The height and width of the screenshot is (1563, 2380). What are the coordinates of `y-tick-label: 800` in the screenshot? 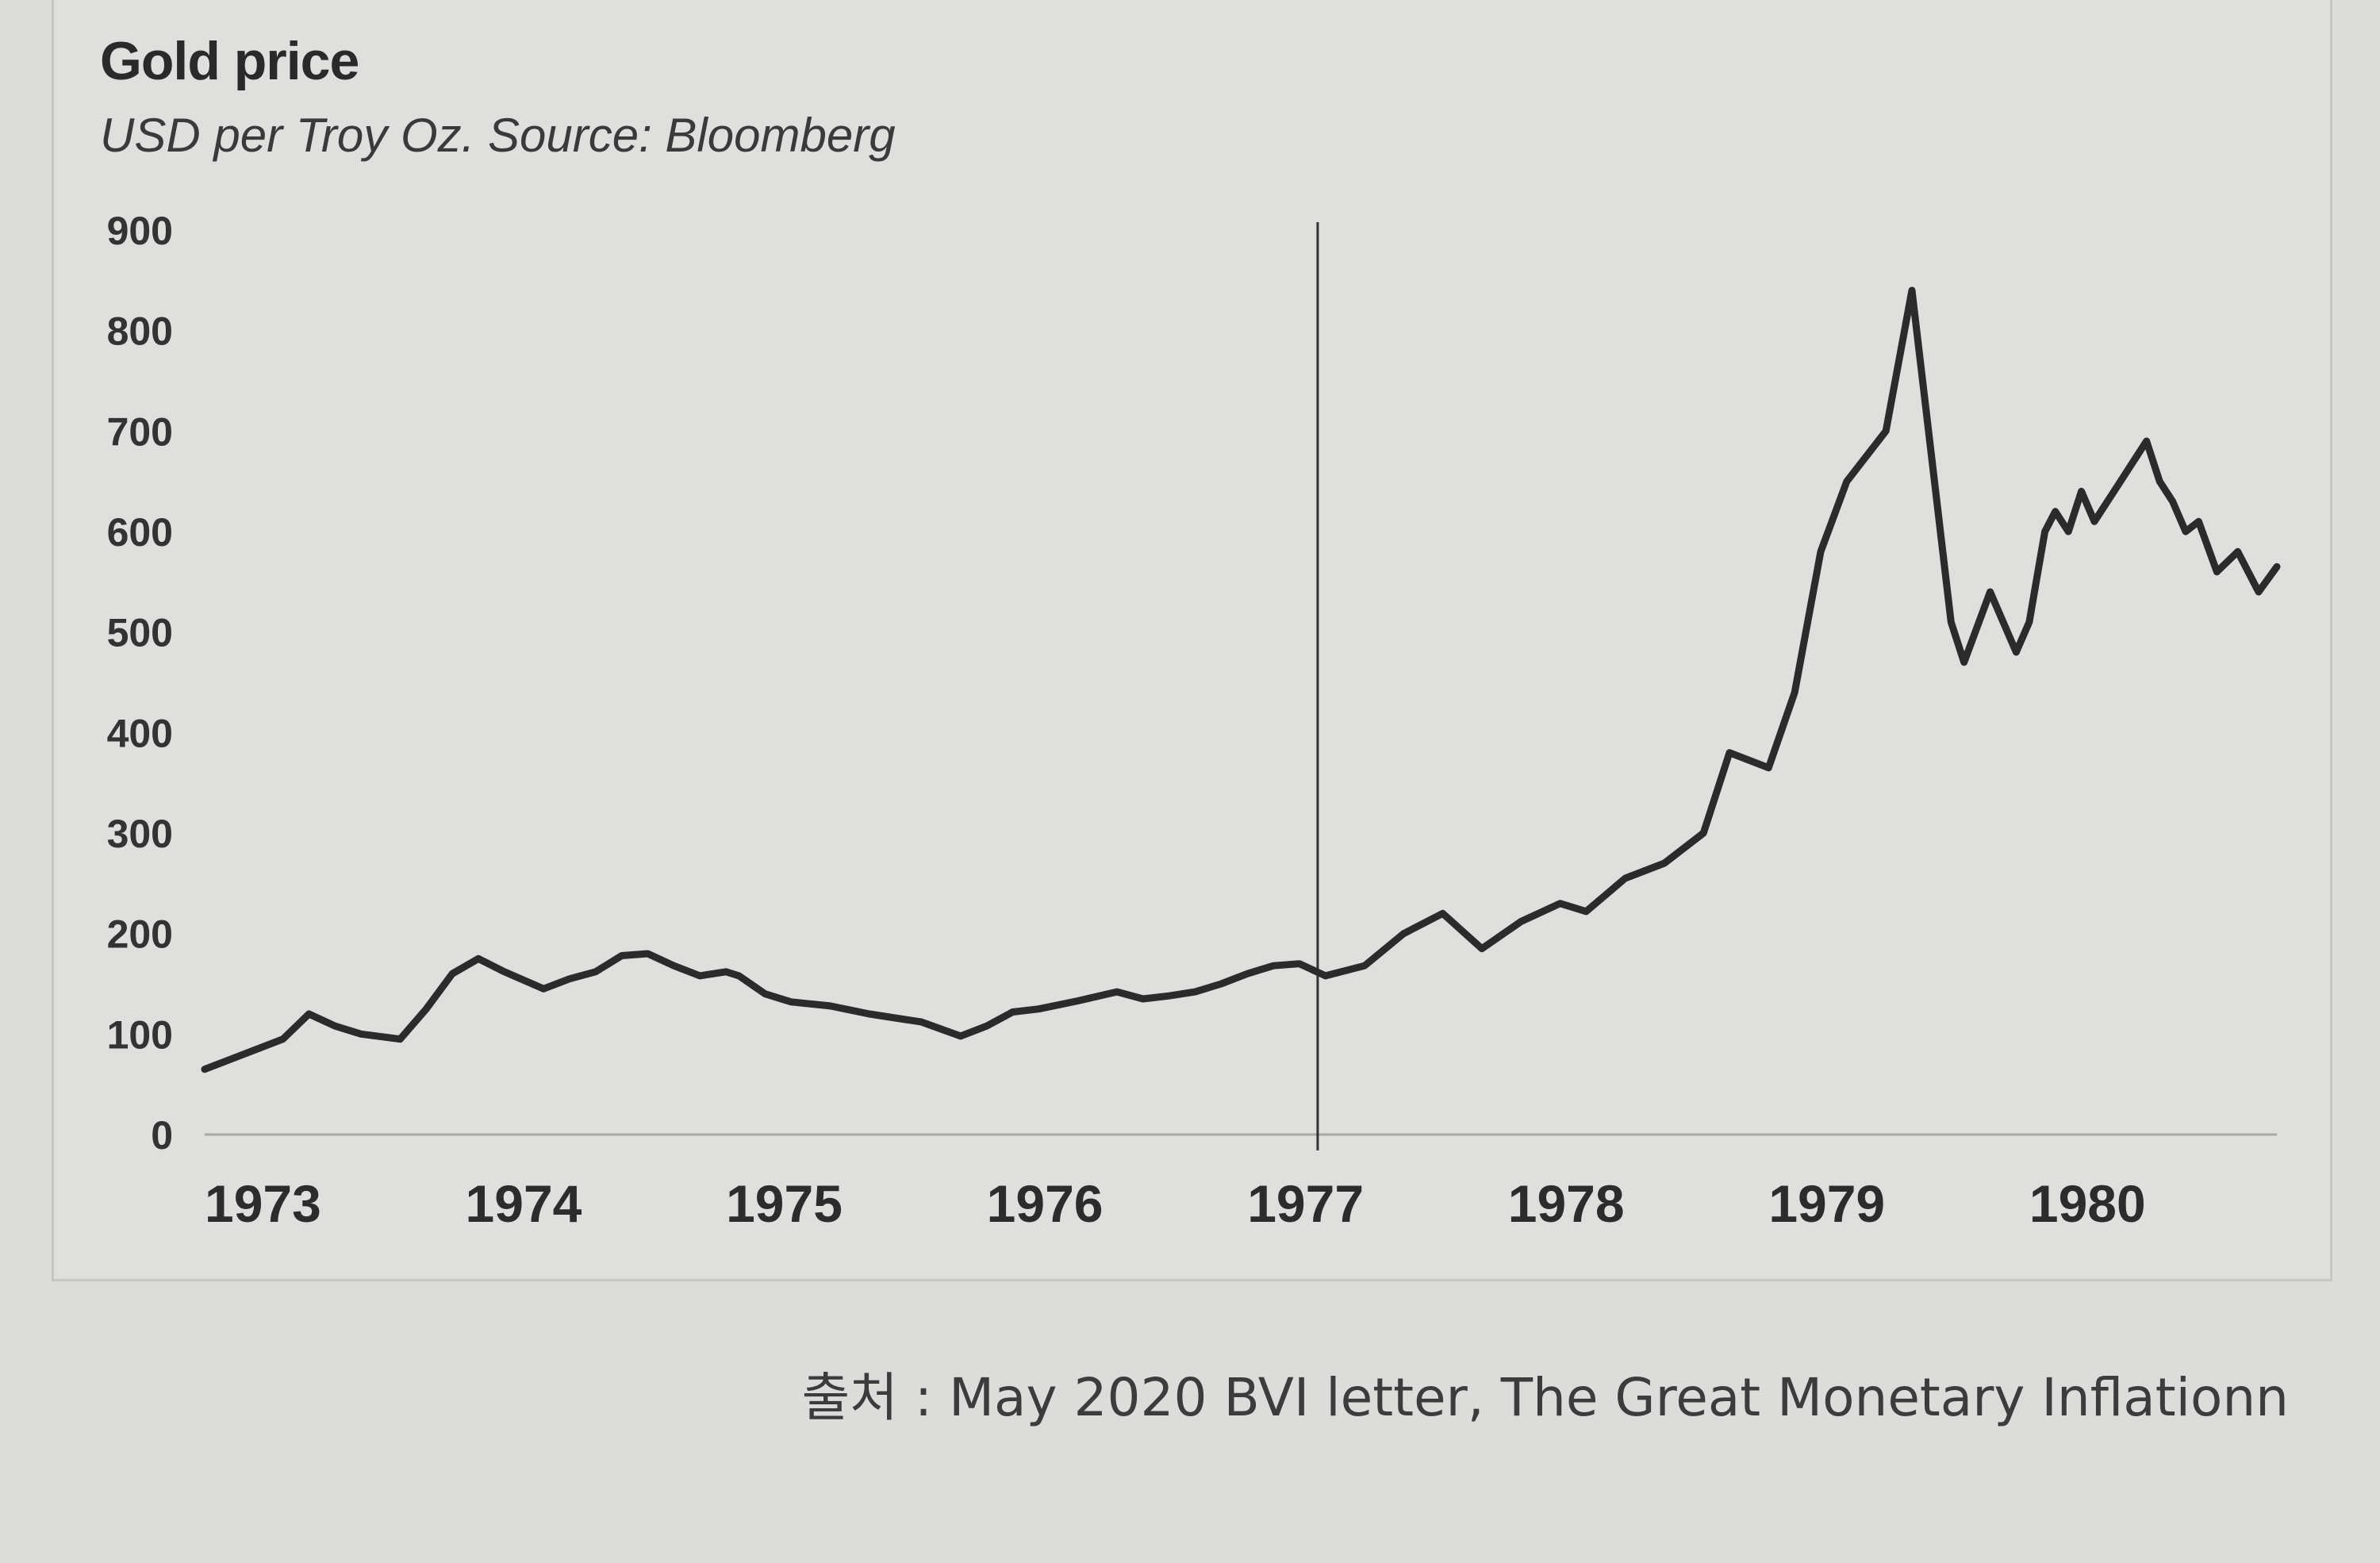 It's located at (140, 331).